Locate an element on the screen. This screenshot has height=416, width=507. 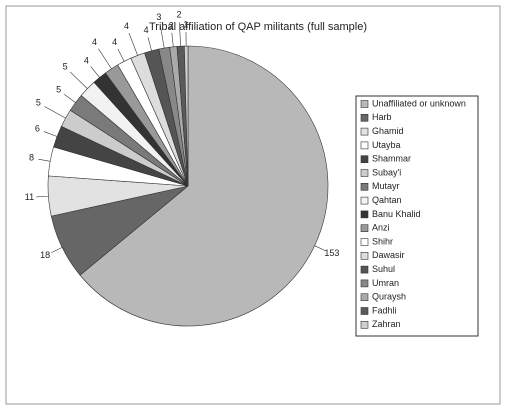
legend-label: Unaffiliated or unknown is located at coordinates (419, 103).